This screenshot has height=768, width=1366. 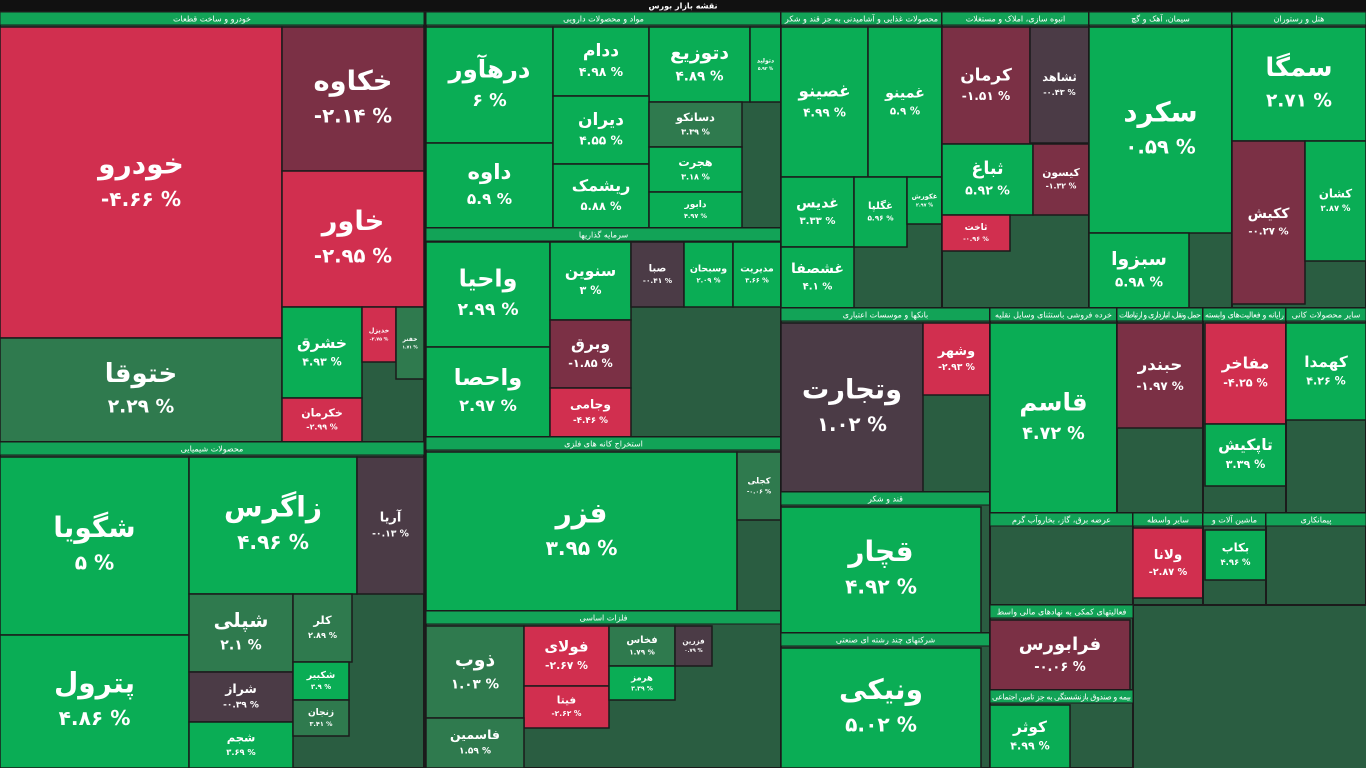 I want to click on stock-change: ۵.۹۶ %, so click(x=880, y=218).